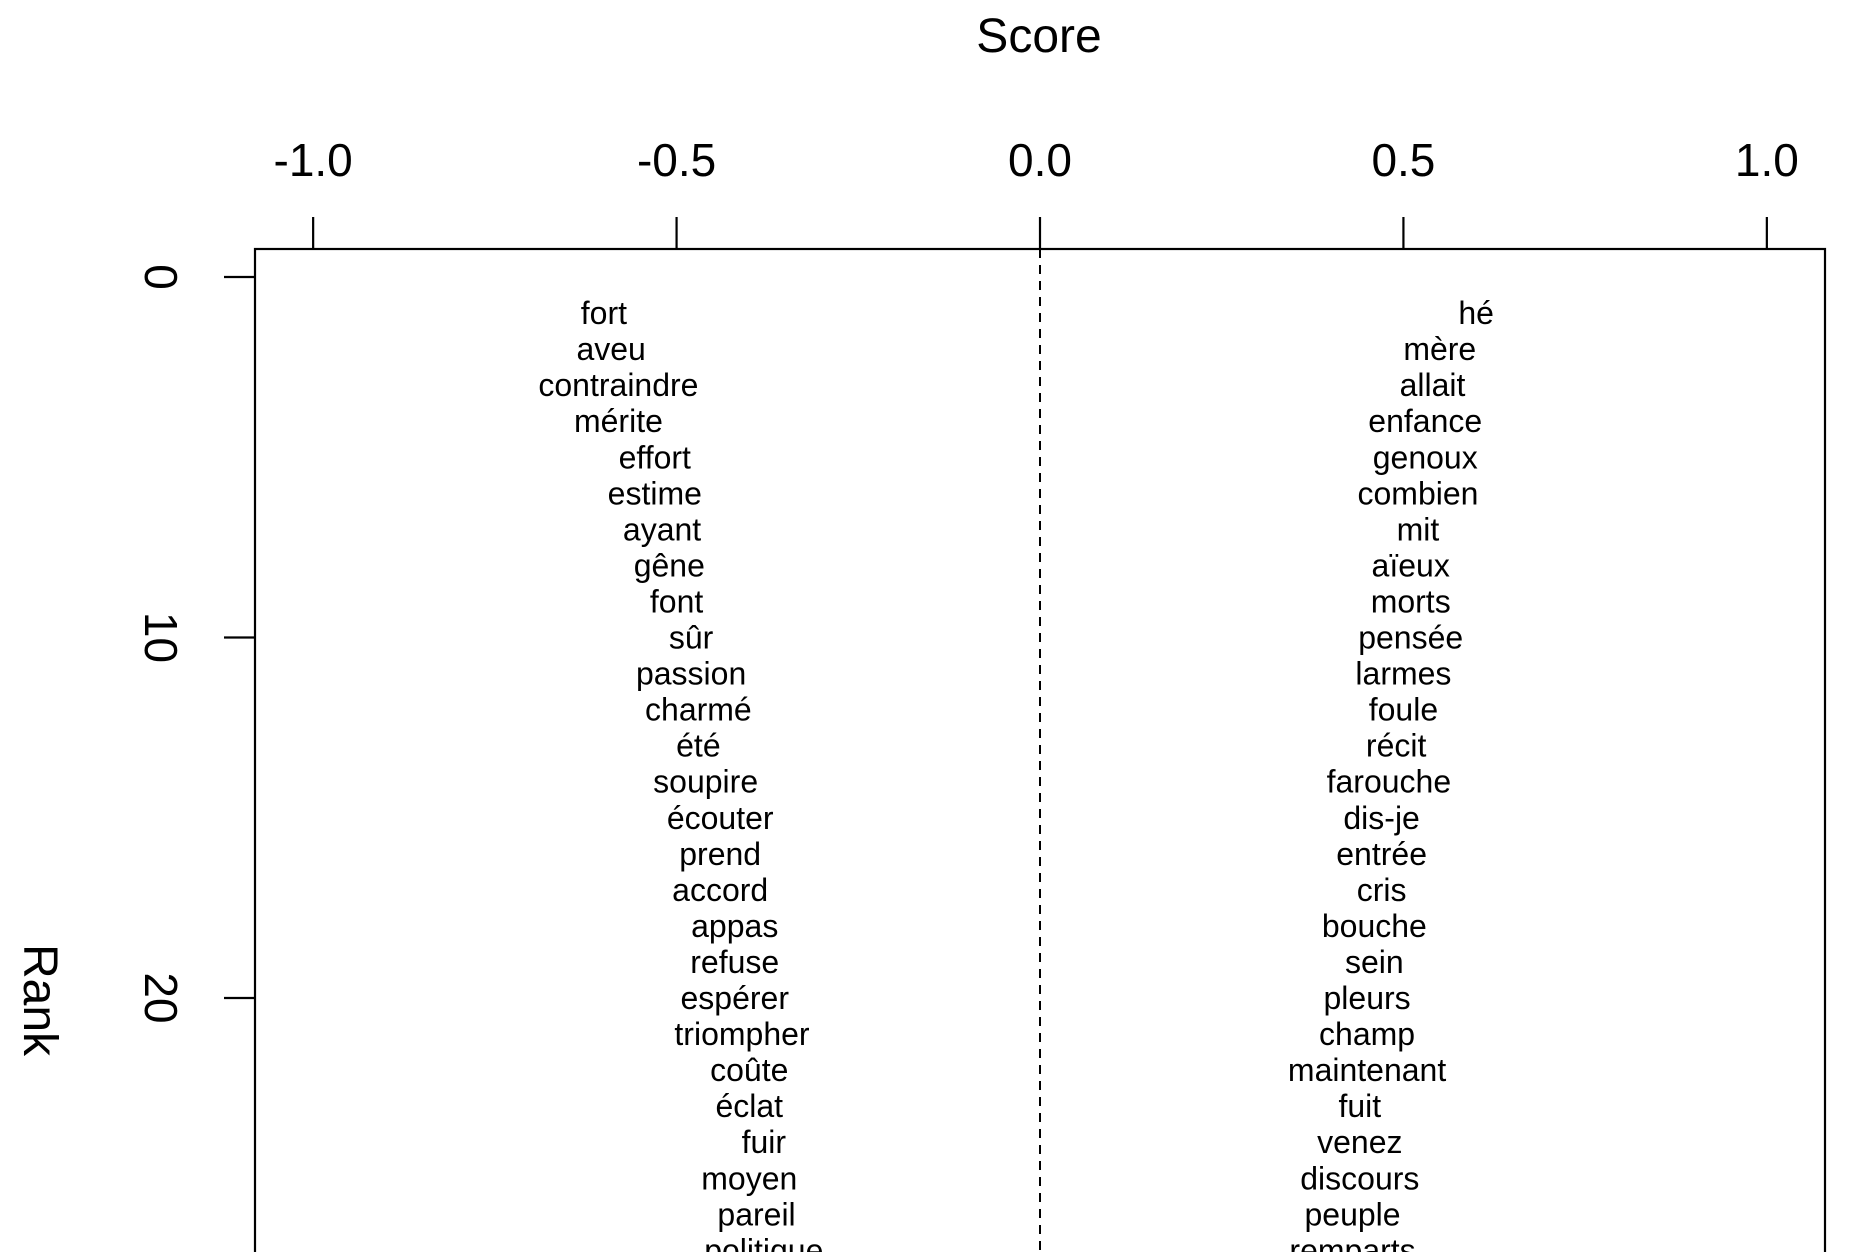 The width and height of the screenshot is (1850, 1252). I want to click on x-axis-title: Score, so click(1038, 36).